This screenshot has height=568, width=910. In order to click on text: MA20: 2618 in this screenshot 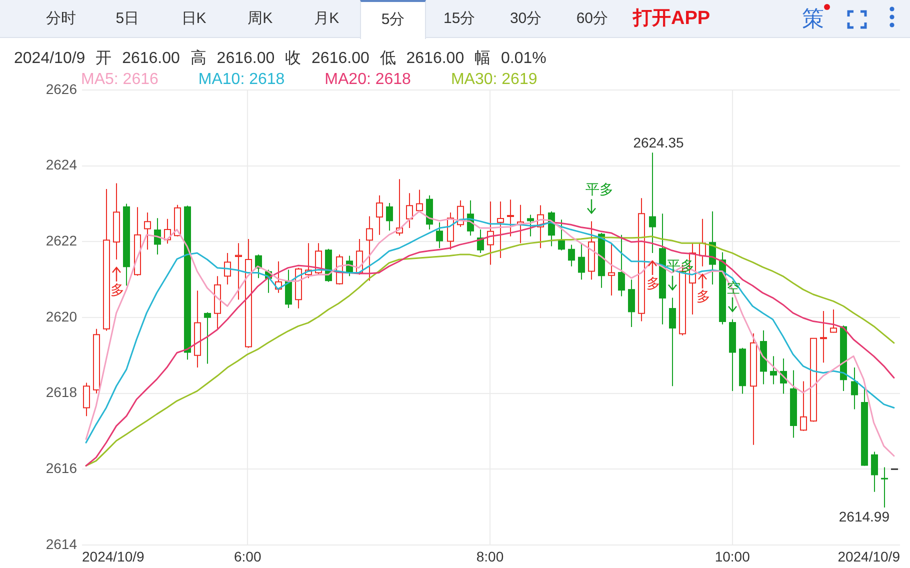, I will do `click(367, 80)`.